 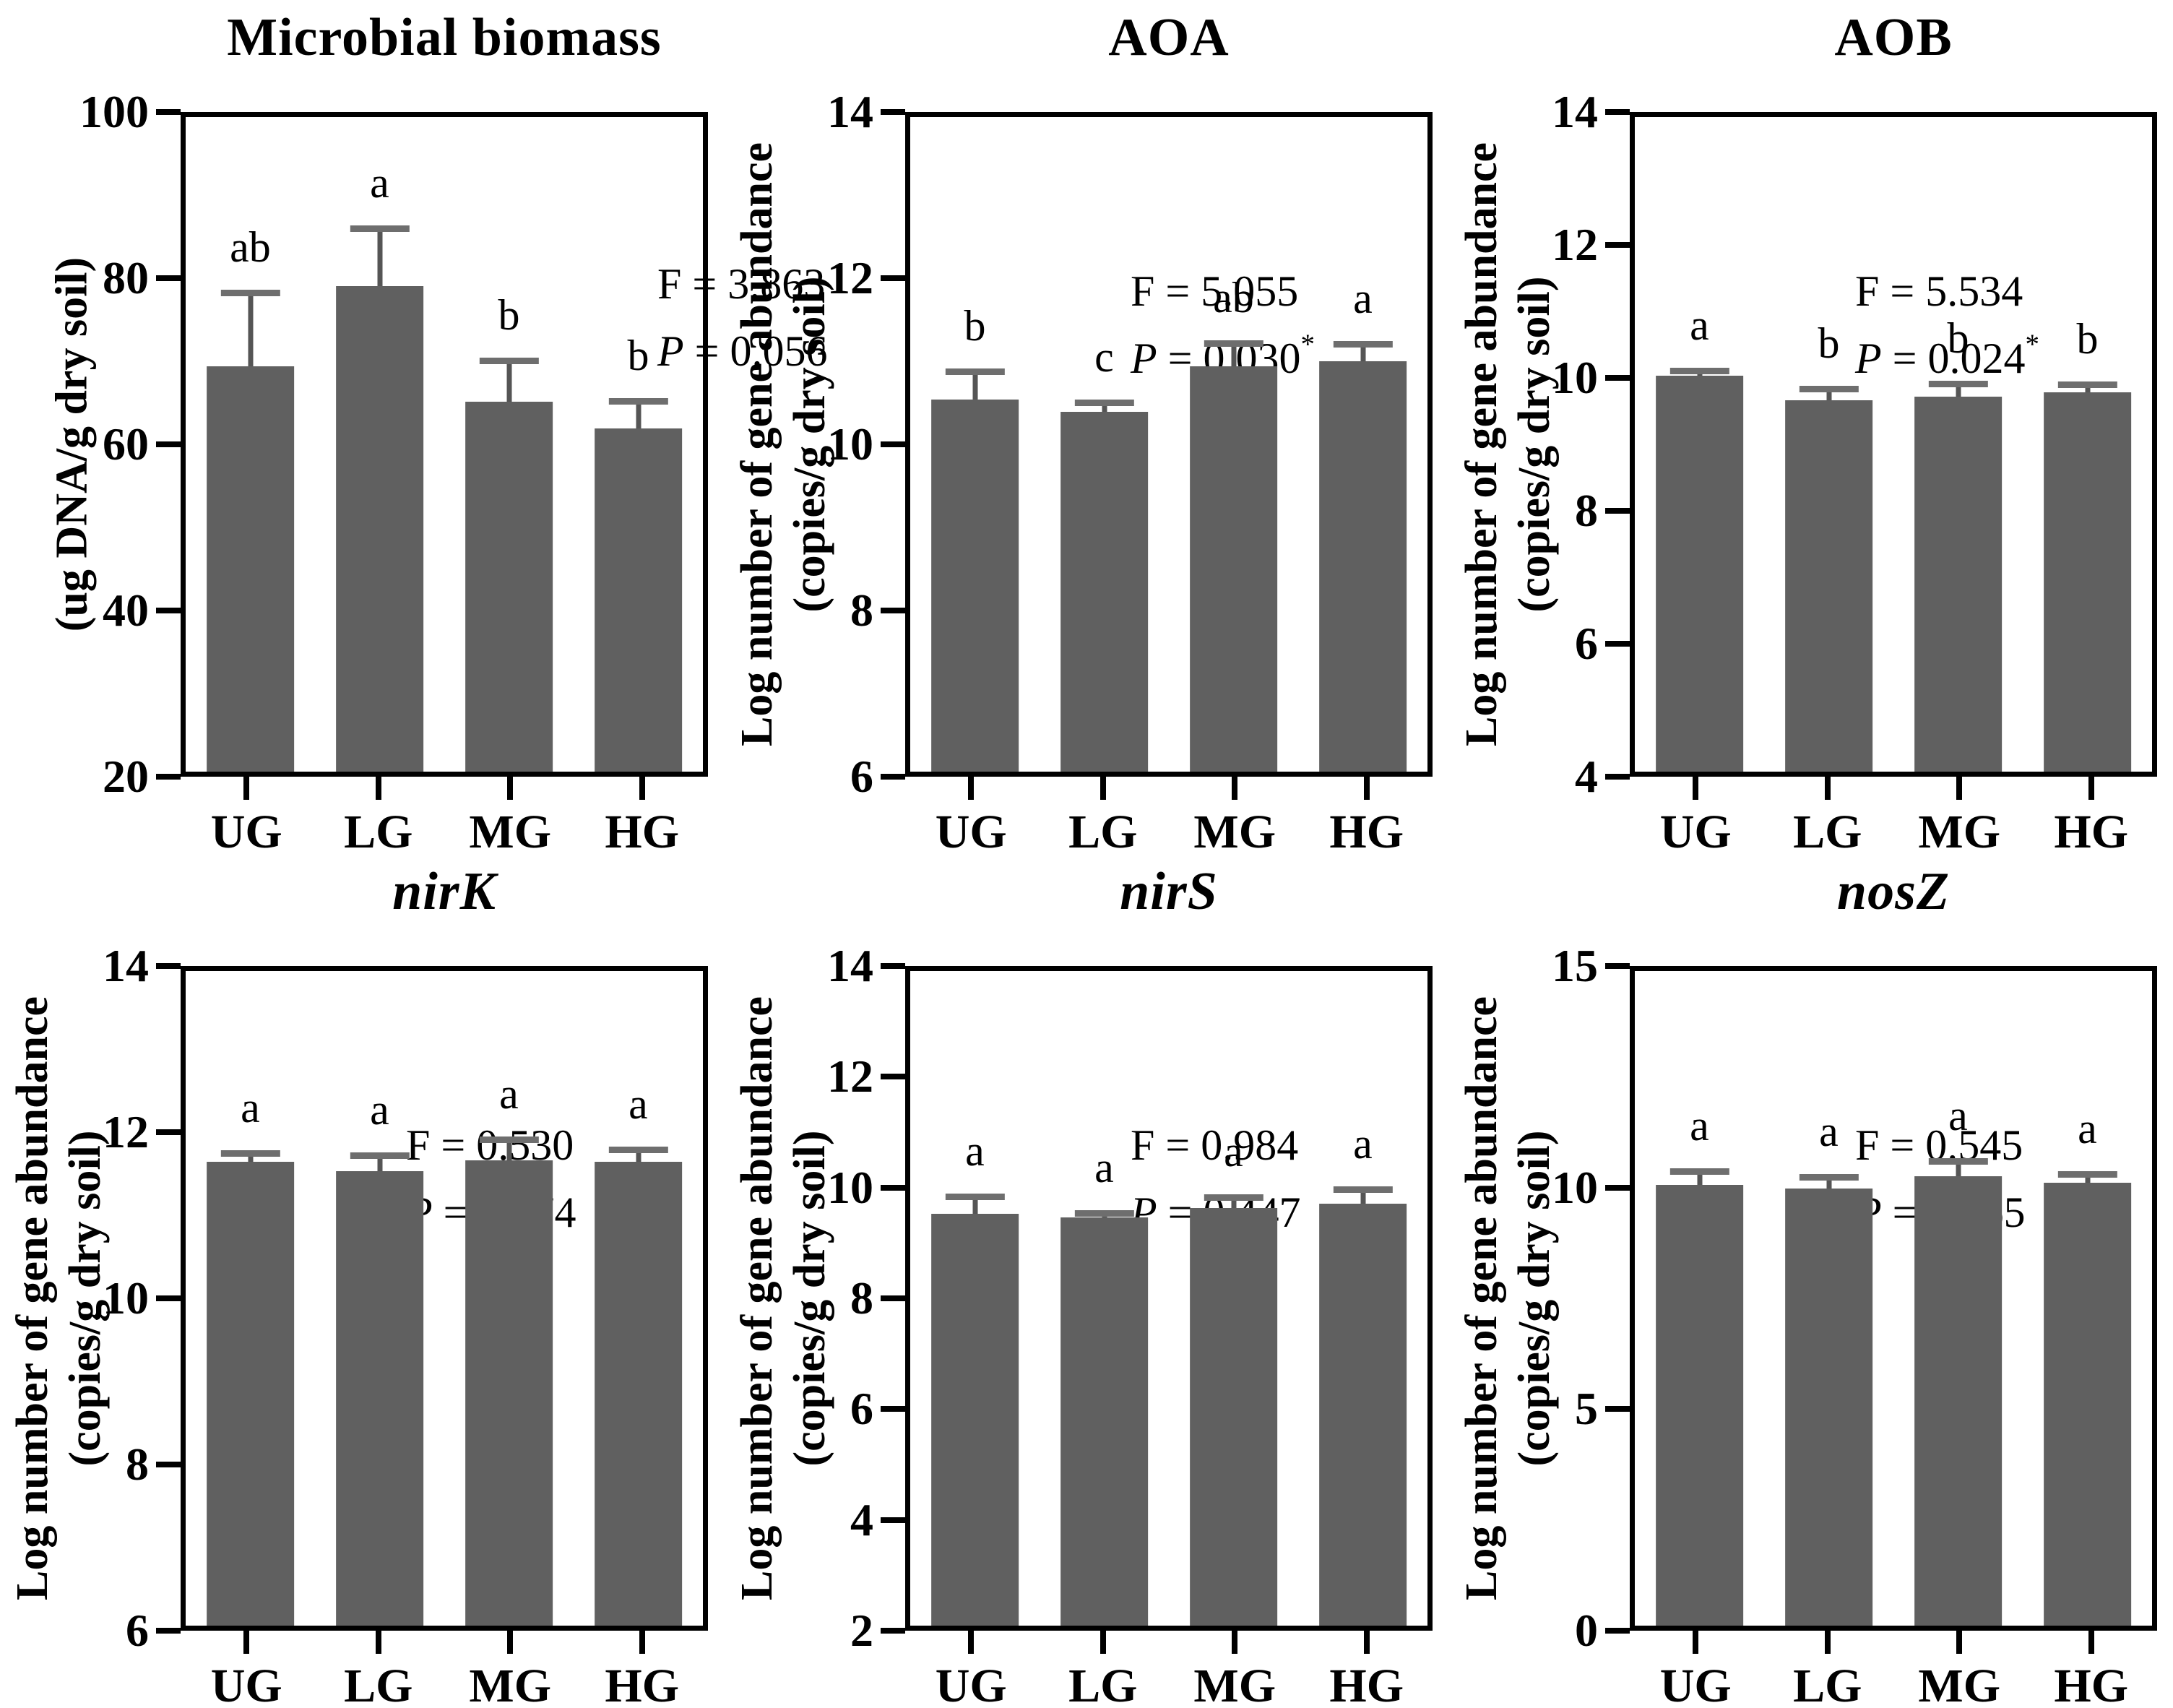 What do you see at coordinates (1695, 832) in the screenshot?
I see `x-label-UG: UG` at bounding box center [1695, 832].